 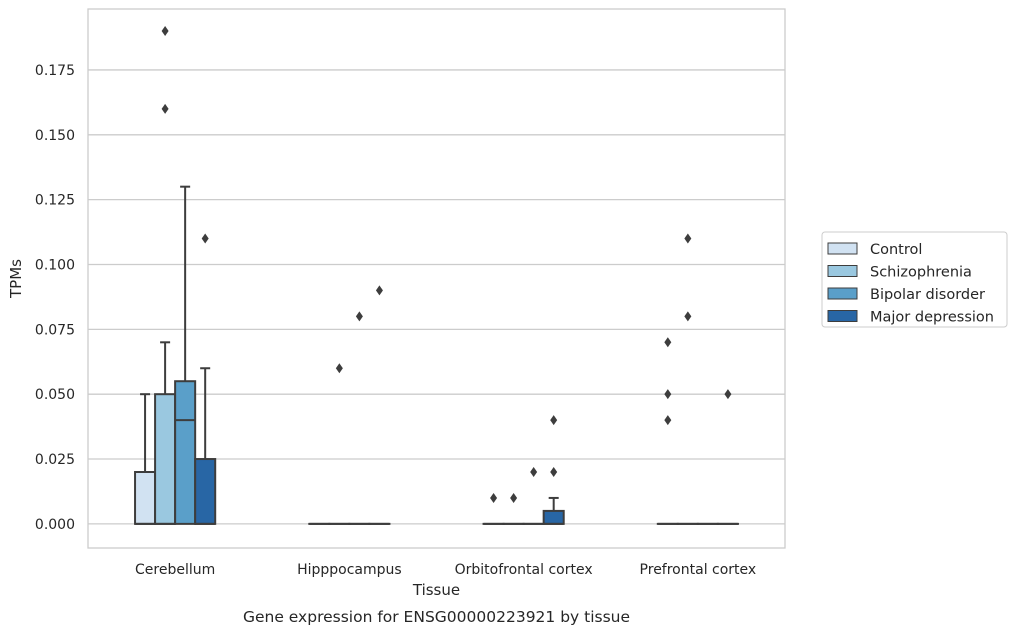 What do you see at coordinates (932, 318) in the screenshot?
I see `legend-label: Major depression` at bounding box center [932, 318].